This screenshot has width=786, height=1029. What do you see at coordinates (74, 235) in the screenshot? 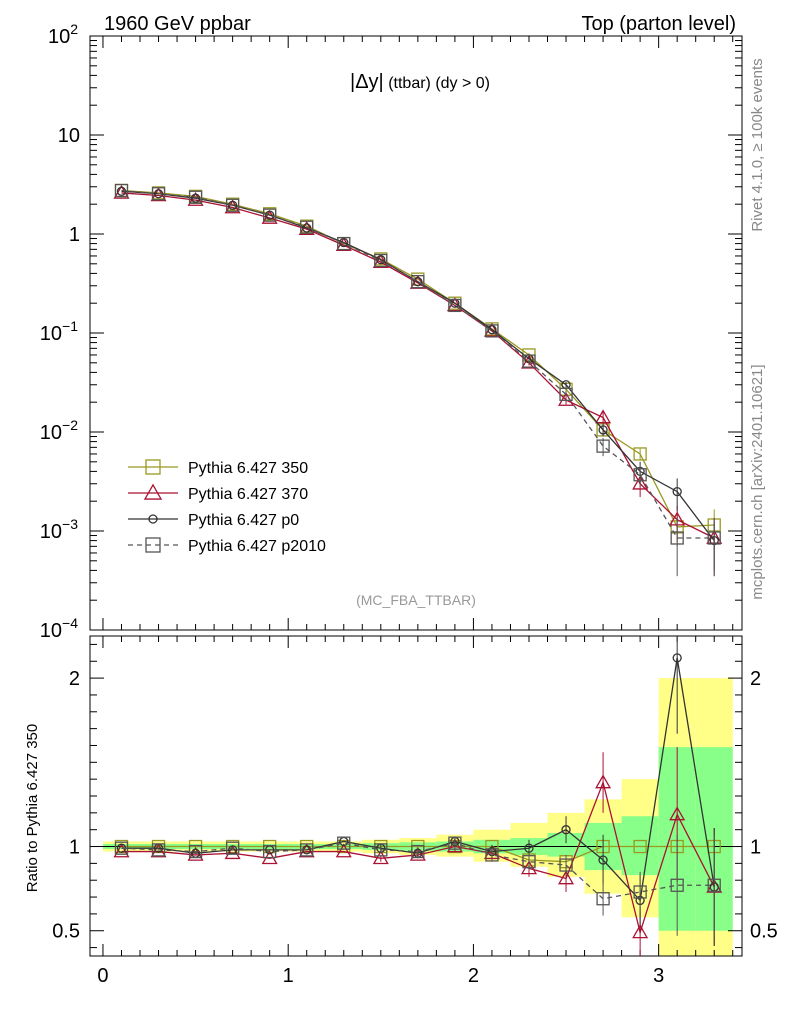
I see `y-tick-label: 1` at bounding box center [74, 235].